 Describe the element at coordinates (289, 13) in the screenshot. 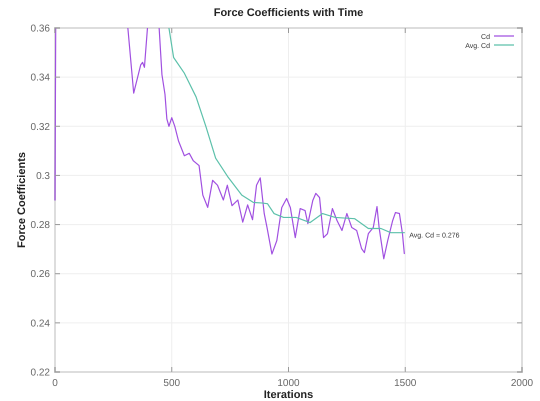

I see `chart-title: Force Coefficients with Time` at that location.